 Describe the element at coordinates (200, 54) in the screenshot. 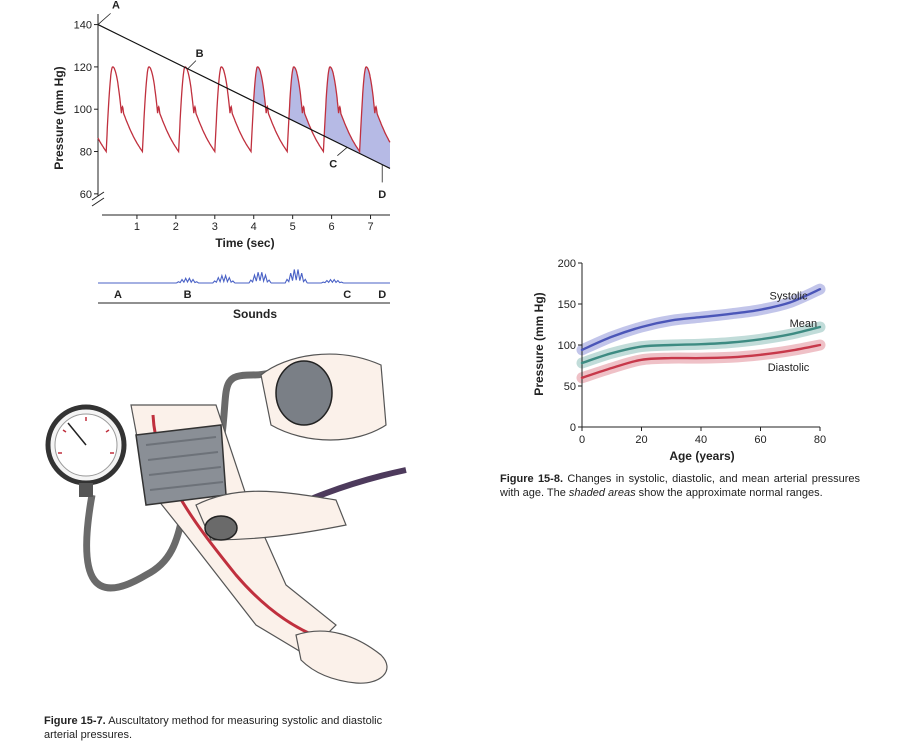

I see `point-label: B` at that location.